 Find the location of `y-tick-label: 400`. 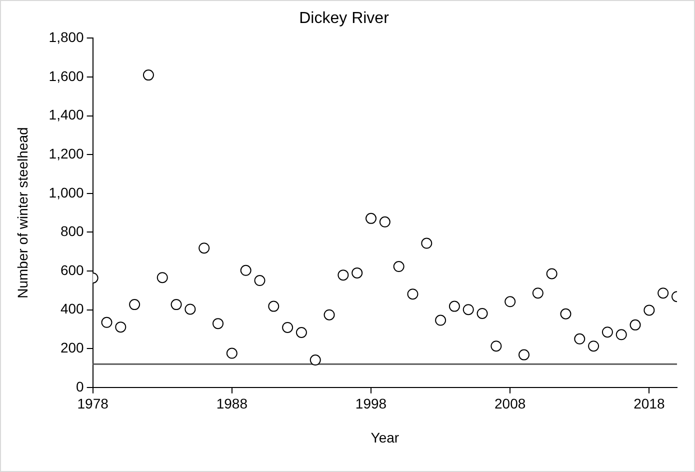

y-tick-label: 400 is located at coordinates (72, 308).